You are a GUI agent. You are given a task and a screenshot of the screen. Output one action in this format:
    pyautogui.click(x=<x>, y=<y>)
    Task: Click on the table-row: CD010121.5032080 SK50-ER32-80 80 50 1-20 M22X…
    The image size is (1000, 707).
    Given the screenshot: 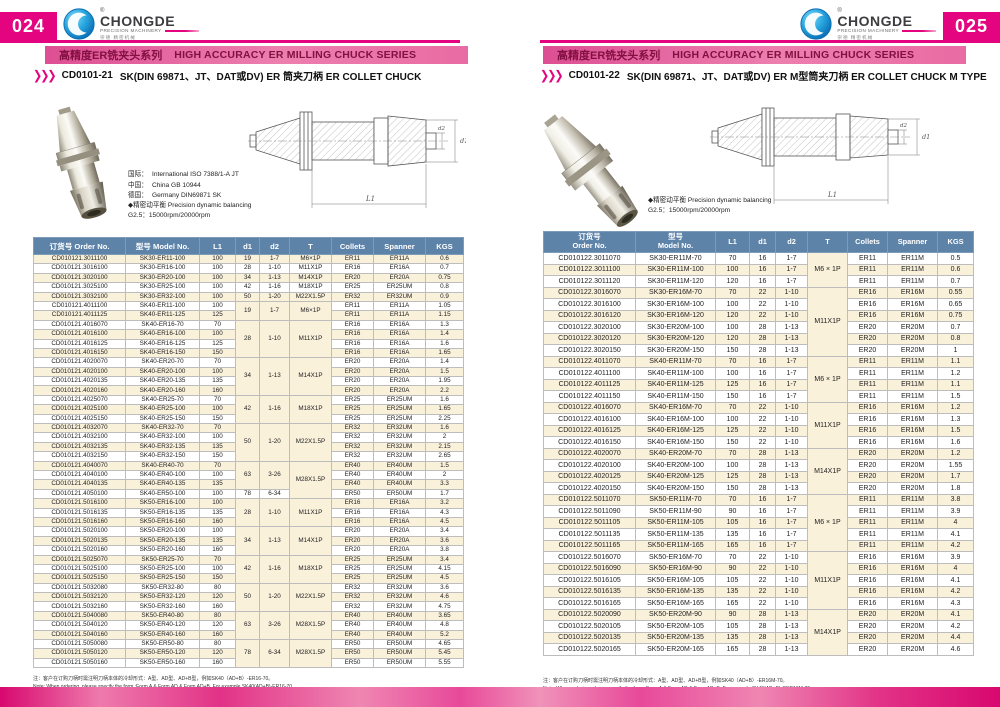 What is the action you would take?
    pyautogui.click(x=248, y=597)
    